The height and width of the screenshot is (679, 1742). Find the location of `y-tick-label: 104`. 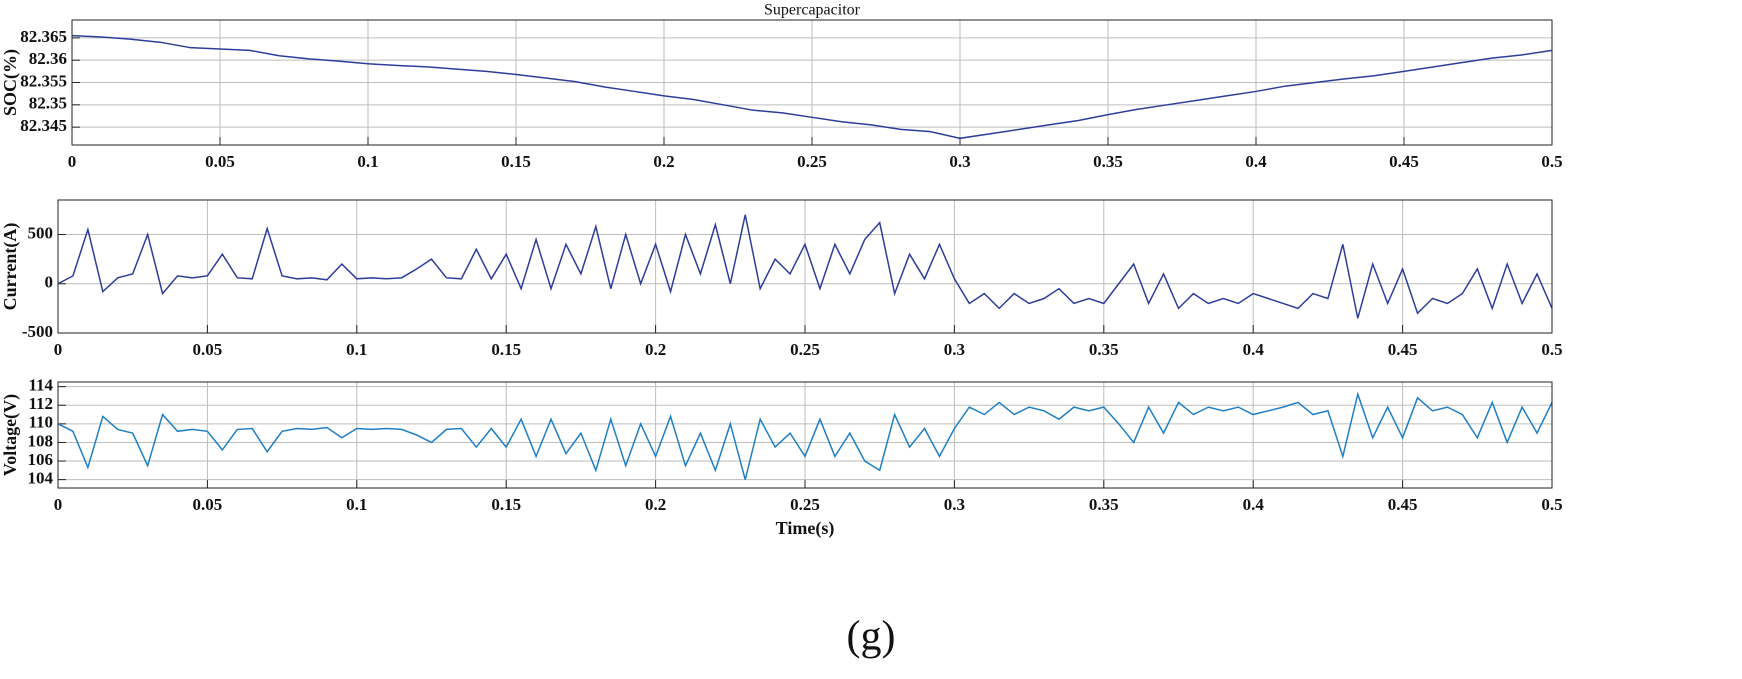

y-tick-label: 104 is located at coordinates (41, 478).